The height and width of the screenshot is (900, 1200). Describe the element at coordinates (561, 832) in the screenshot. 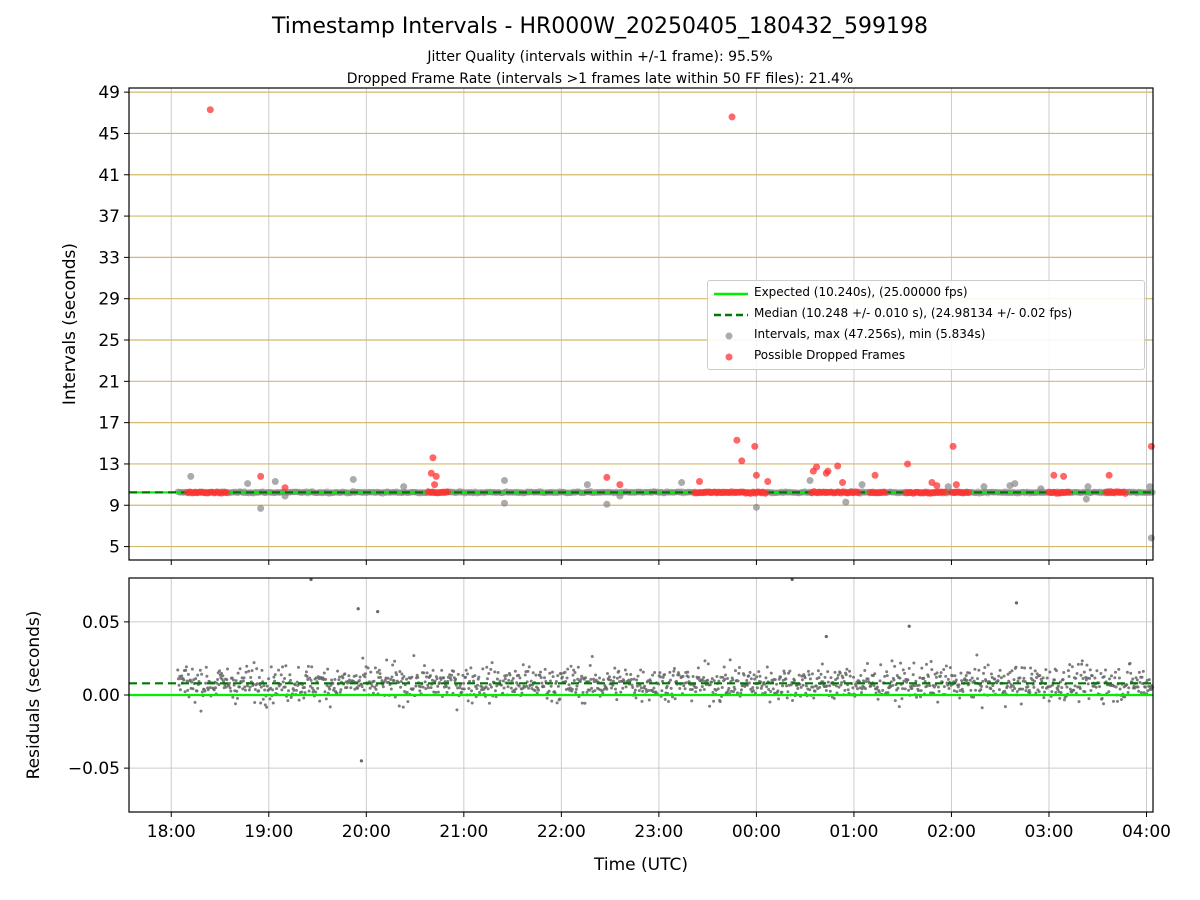

I see `bottom-xtick-label: 22:00` at that location.